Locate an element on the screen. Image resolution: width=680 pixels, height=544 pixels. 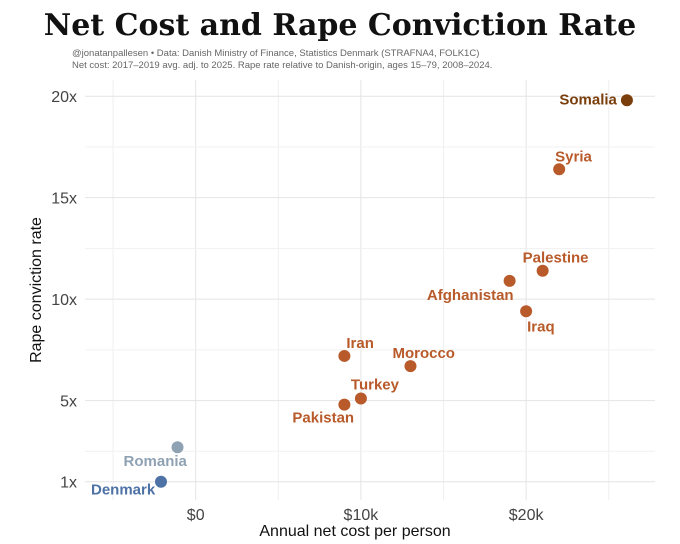
x-tick-label: $0 is located at coordinates (196, 515).